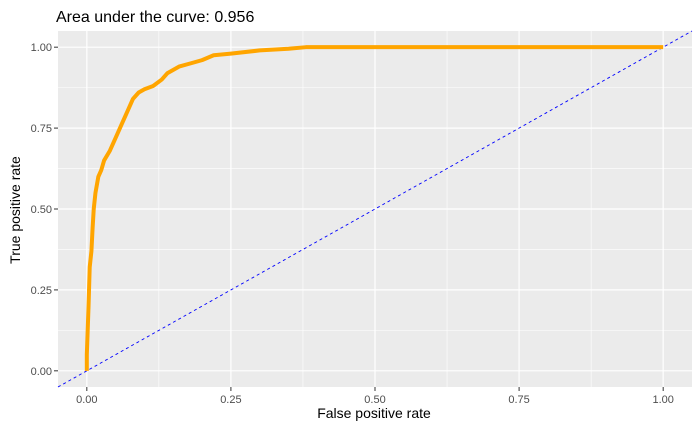  What do you see at coordinates (41, 48) in the screenshot?
I see `y-tick-label: 1.00` at bounding box center [41, 48].